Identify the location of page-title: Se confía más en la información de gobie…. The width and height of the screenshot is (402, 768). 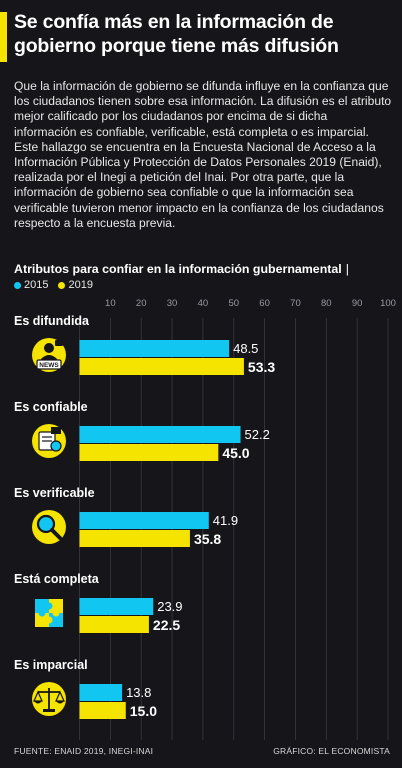
(176, 34).